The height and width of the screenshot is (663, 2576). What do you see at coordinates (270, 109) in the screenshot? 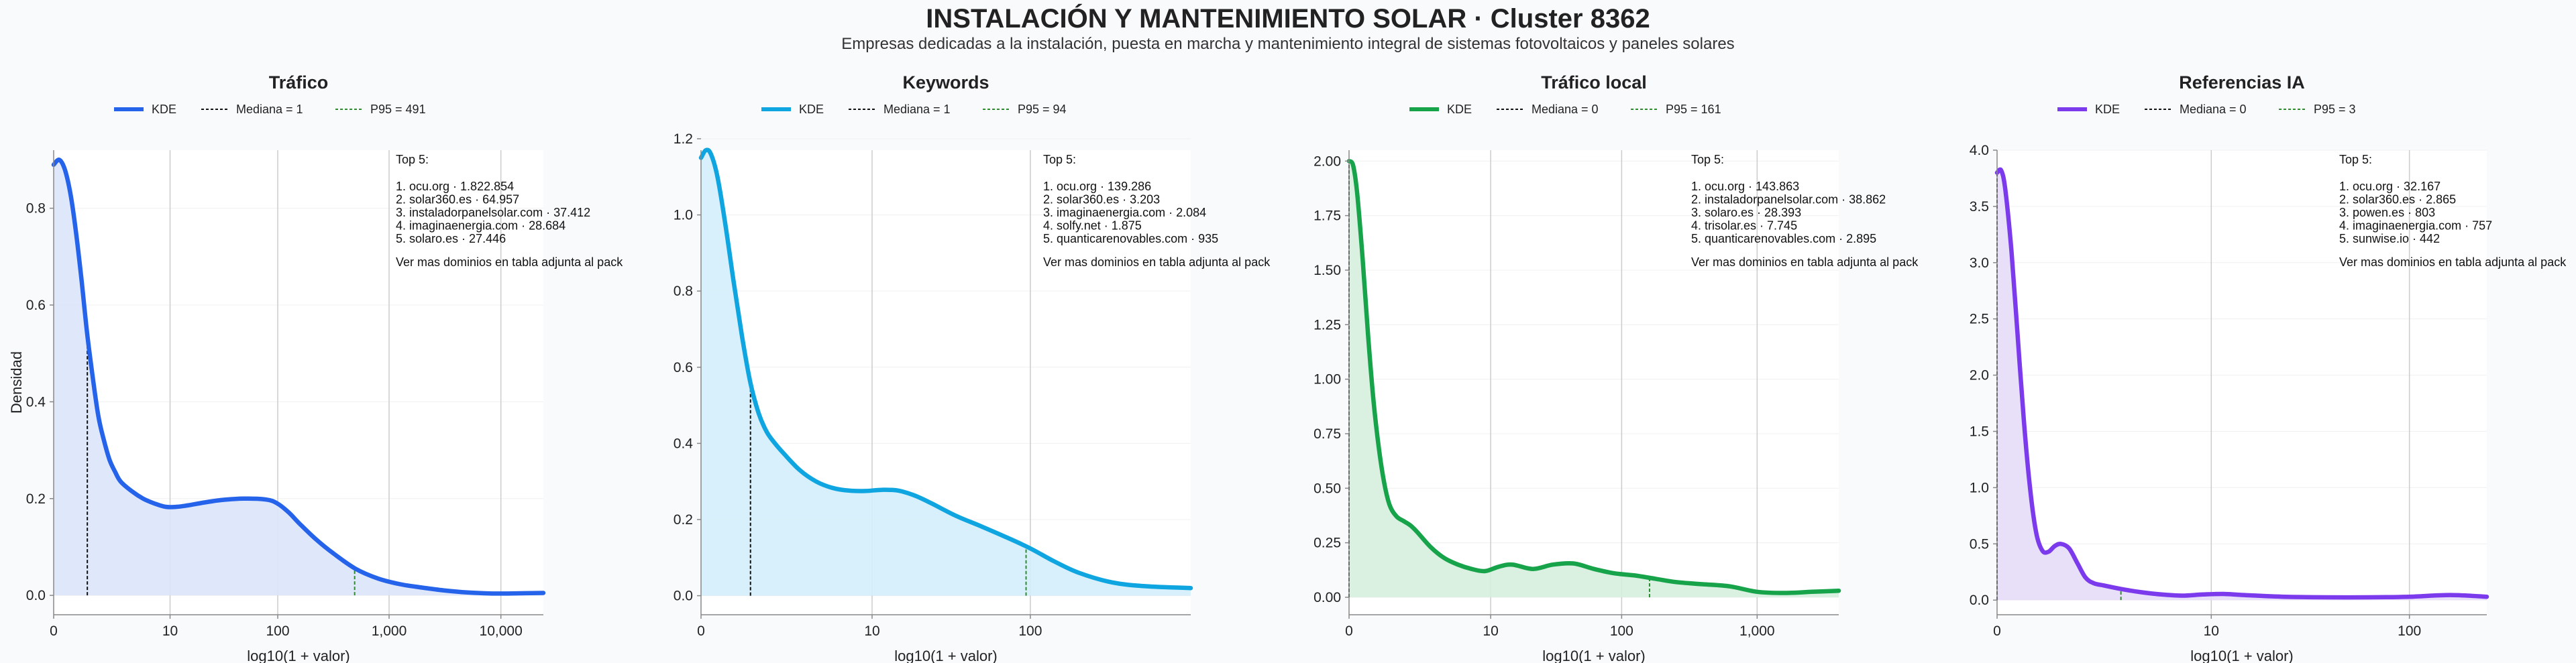
I see `chart-legend: KDE Mediana = 1 P95 = 491` at bounding box center [270, 109].